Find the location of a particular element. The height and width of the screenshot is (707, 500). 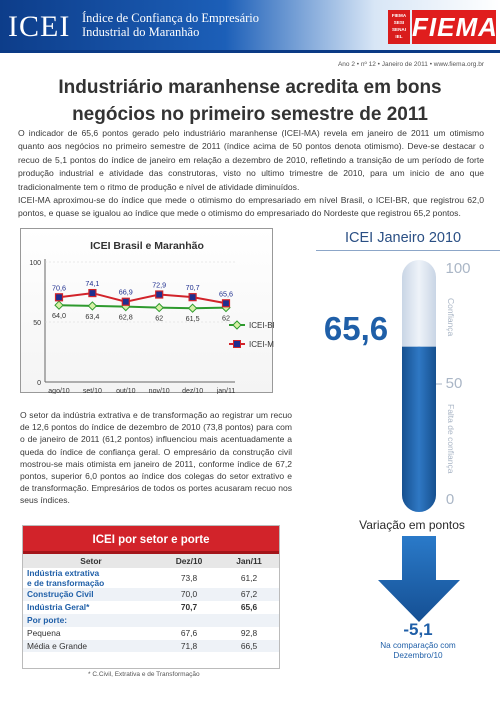

row-jan: 65,6 is located at coordinates (249, 607).